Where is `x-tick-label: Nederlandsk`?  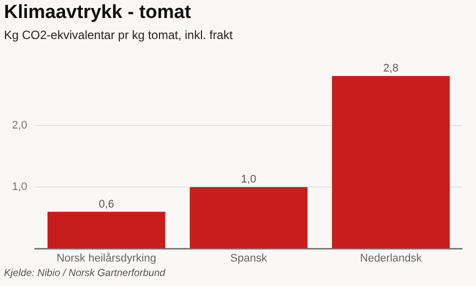 x-tick-label: Nederlandsk is located at coordinates (391, 258).